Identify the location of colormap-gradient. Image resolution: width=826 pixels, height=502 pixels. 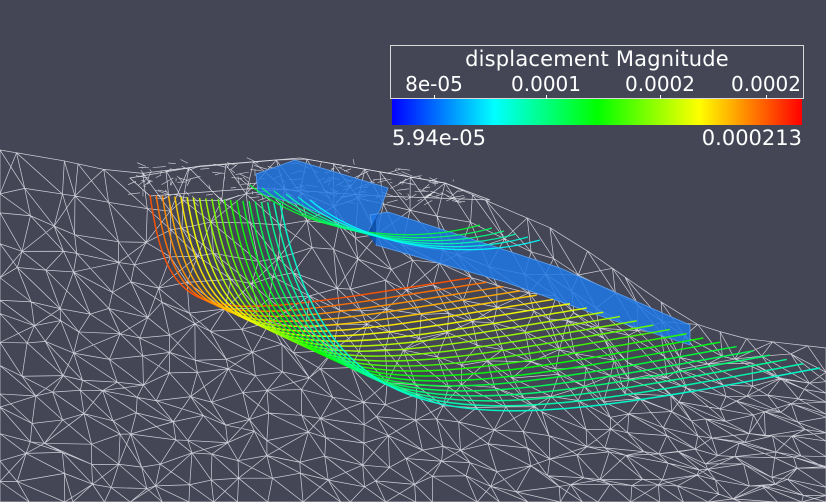
(597, 112).